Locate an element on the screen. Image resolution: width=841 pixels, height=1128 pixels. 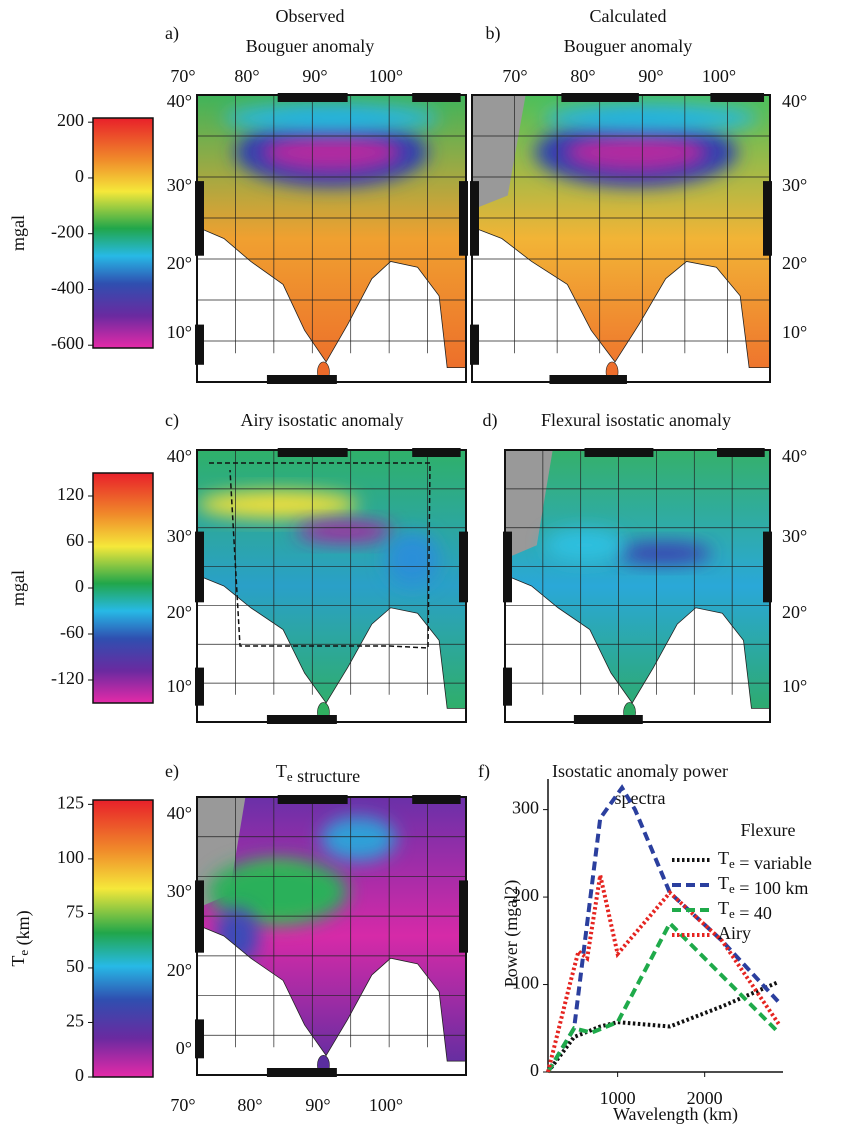
panel-label: d) is located at coordinates (490, 420).